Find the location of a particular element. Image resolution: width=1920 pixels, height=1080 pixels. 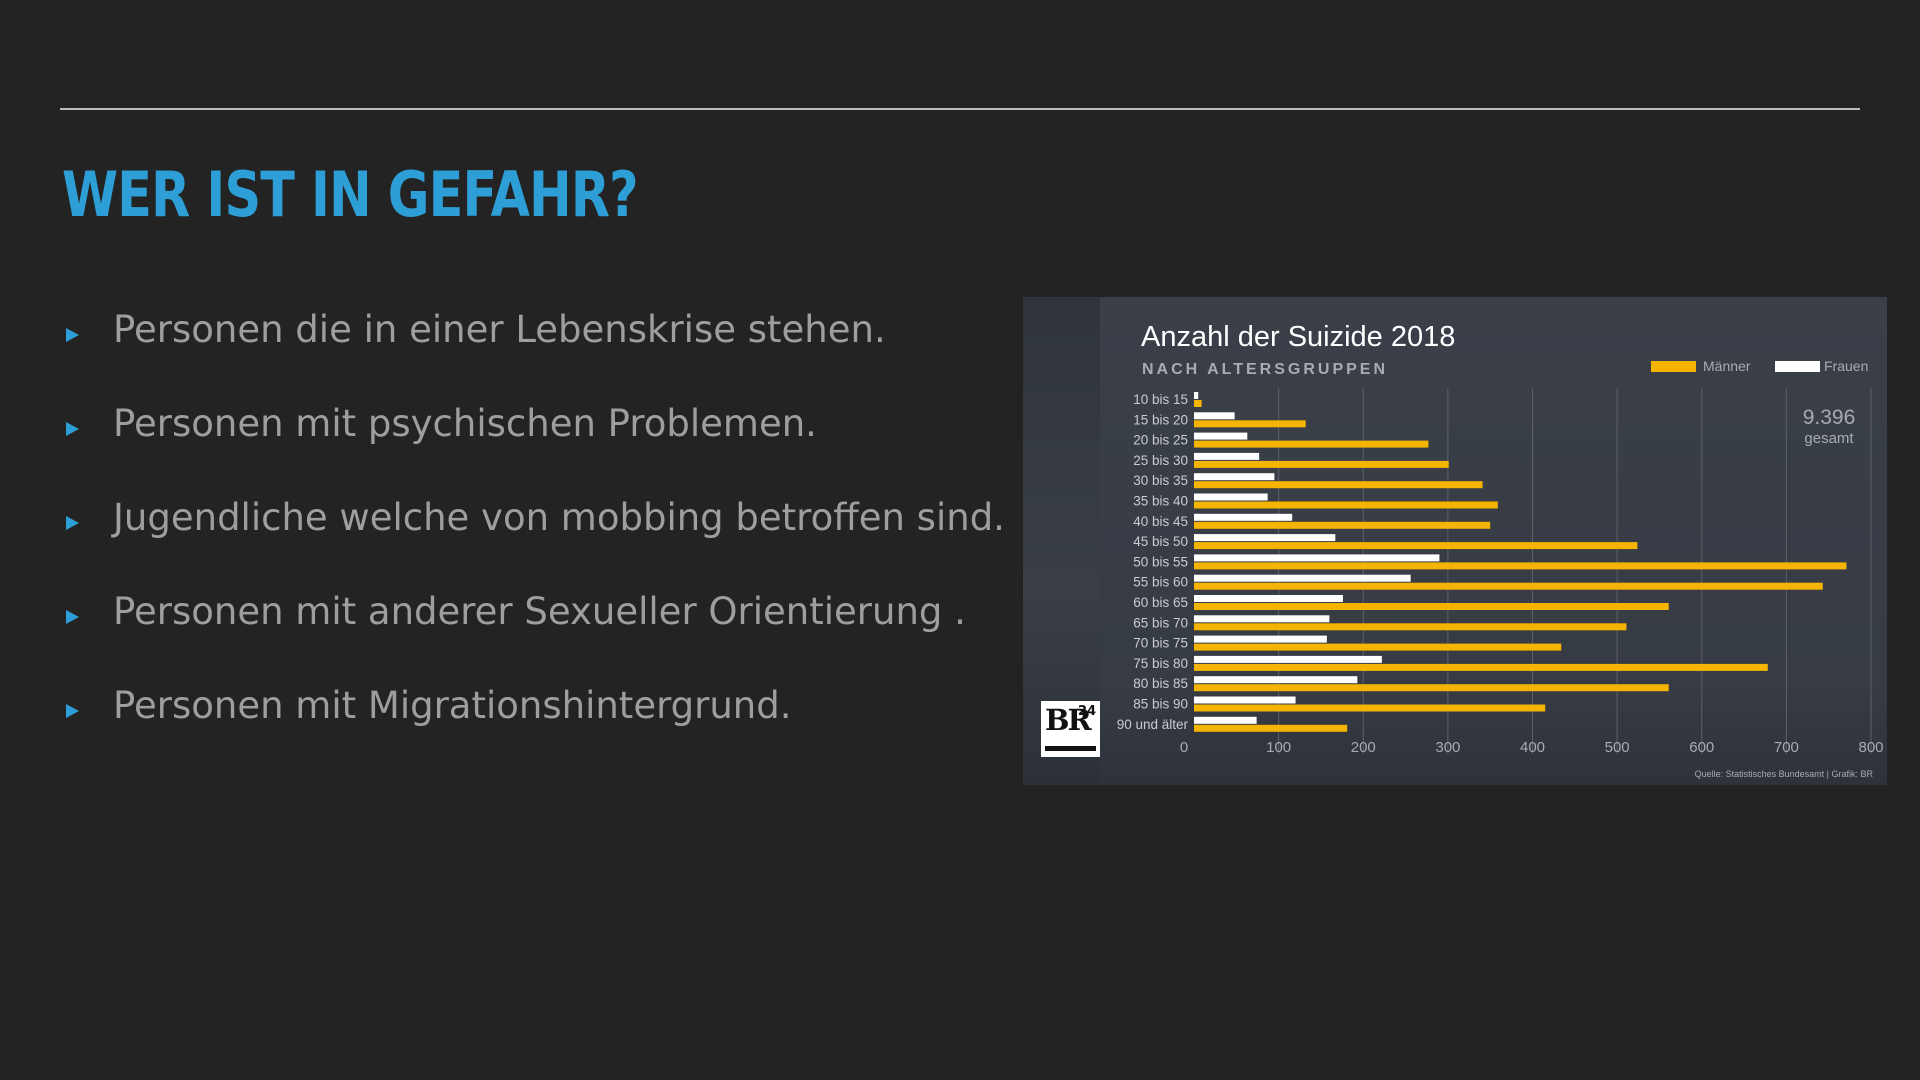

chart-title: Anzahl der Suizide 2018 is located at coordinates (1298, 337).